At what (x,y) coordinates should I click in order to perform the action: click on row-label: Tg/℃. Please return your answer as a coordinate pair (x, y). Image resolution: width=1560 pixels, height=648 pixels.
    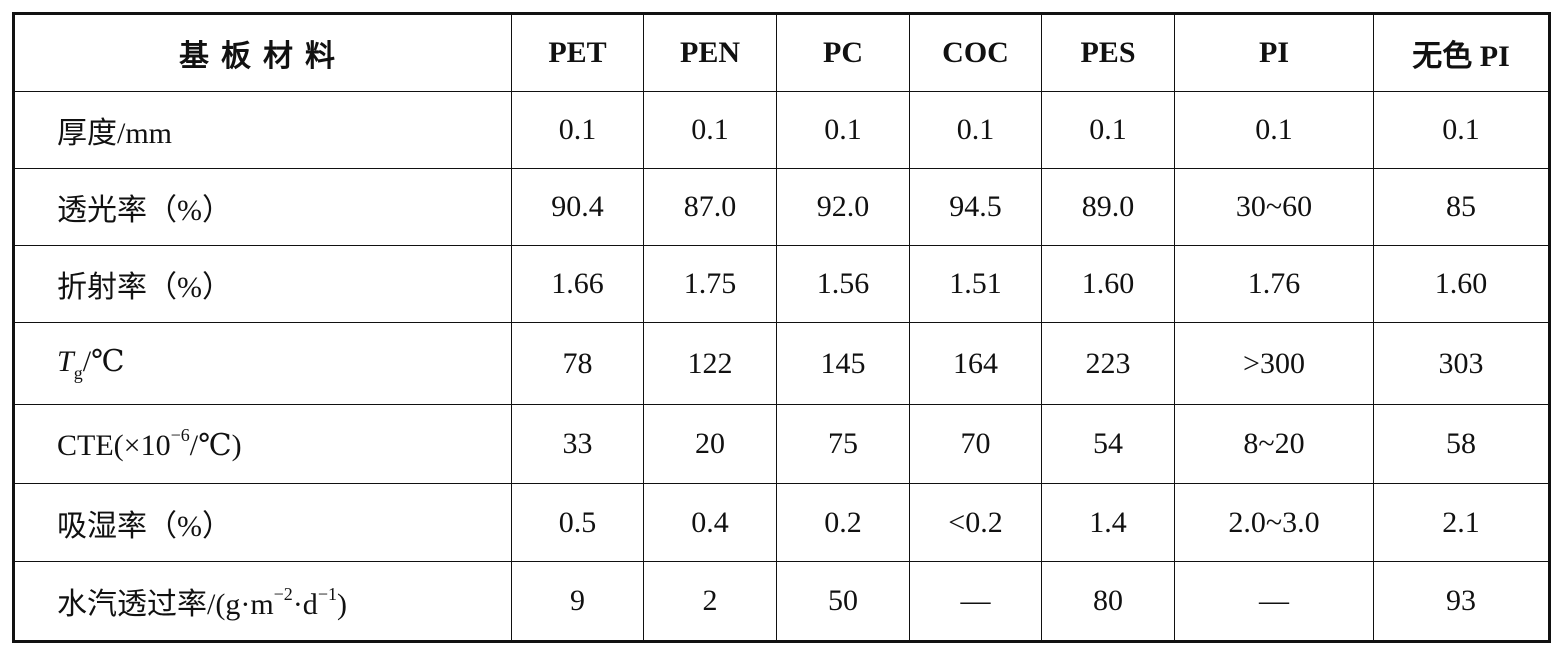
    Looking at the image, I should click on (262, 363).